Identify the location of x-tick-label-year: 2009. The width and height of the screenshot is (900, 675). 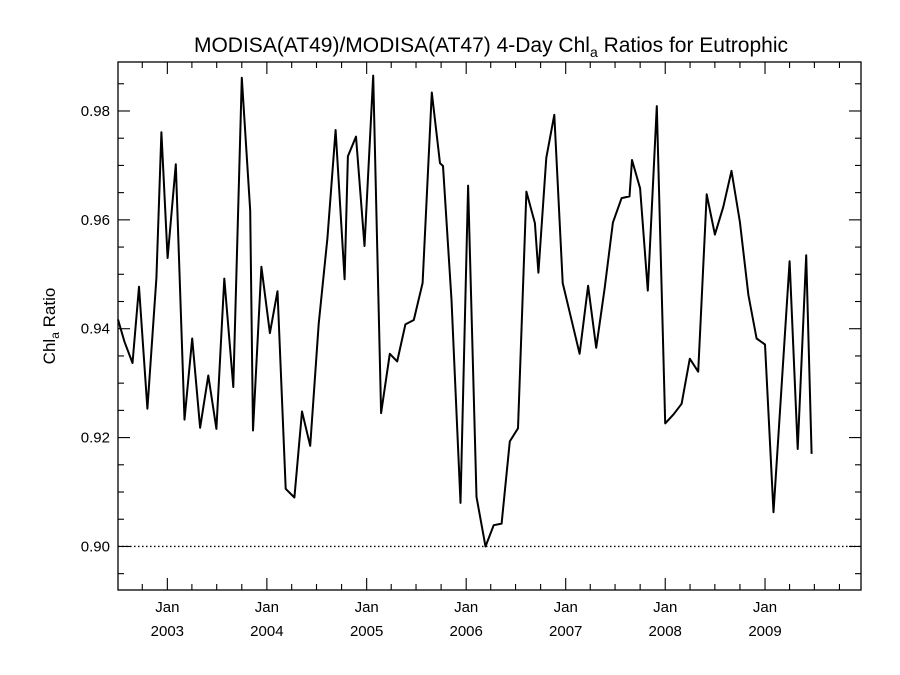
(764, 631).